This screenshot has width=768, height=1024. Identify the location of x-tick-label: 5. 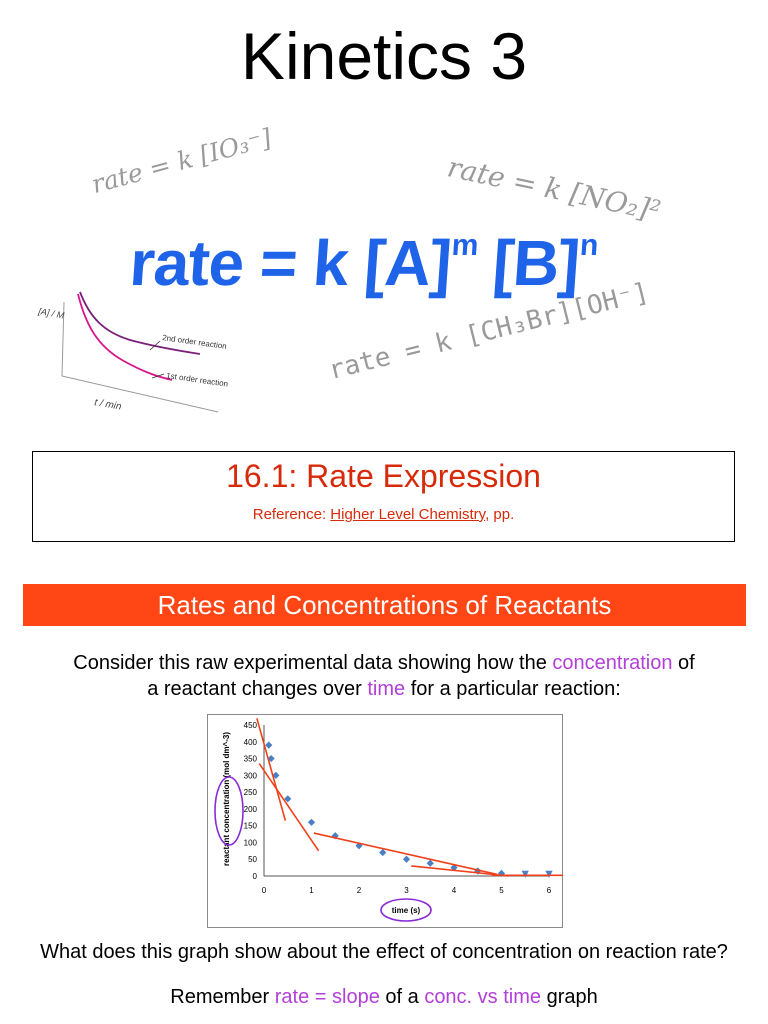
(501, 890).